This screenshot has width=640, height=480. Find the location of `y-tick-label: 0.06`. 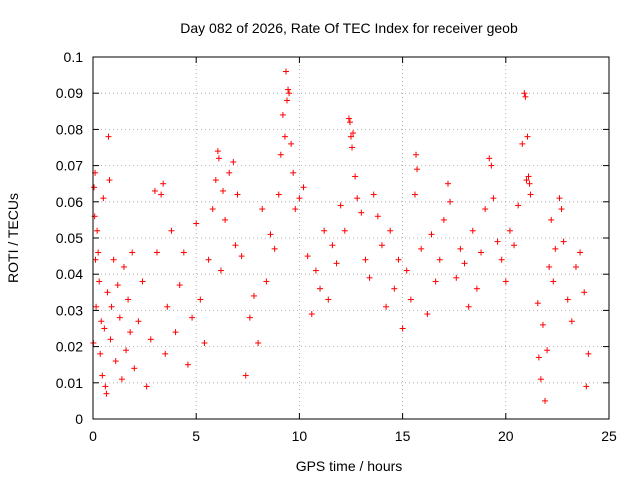

y-tick-label: 0.06 is located at coordinates (69, 202).